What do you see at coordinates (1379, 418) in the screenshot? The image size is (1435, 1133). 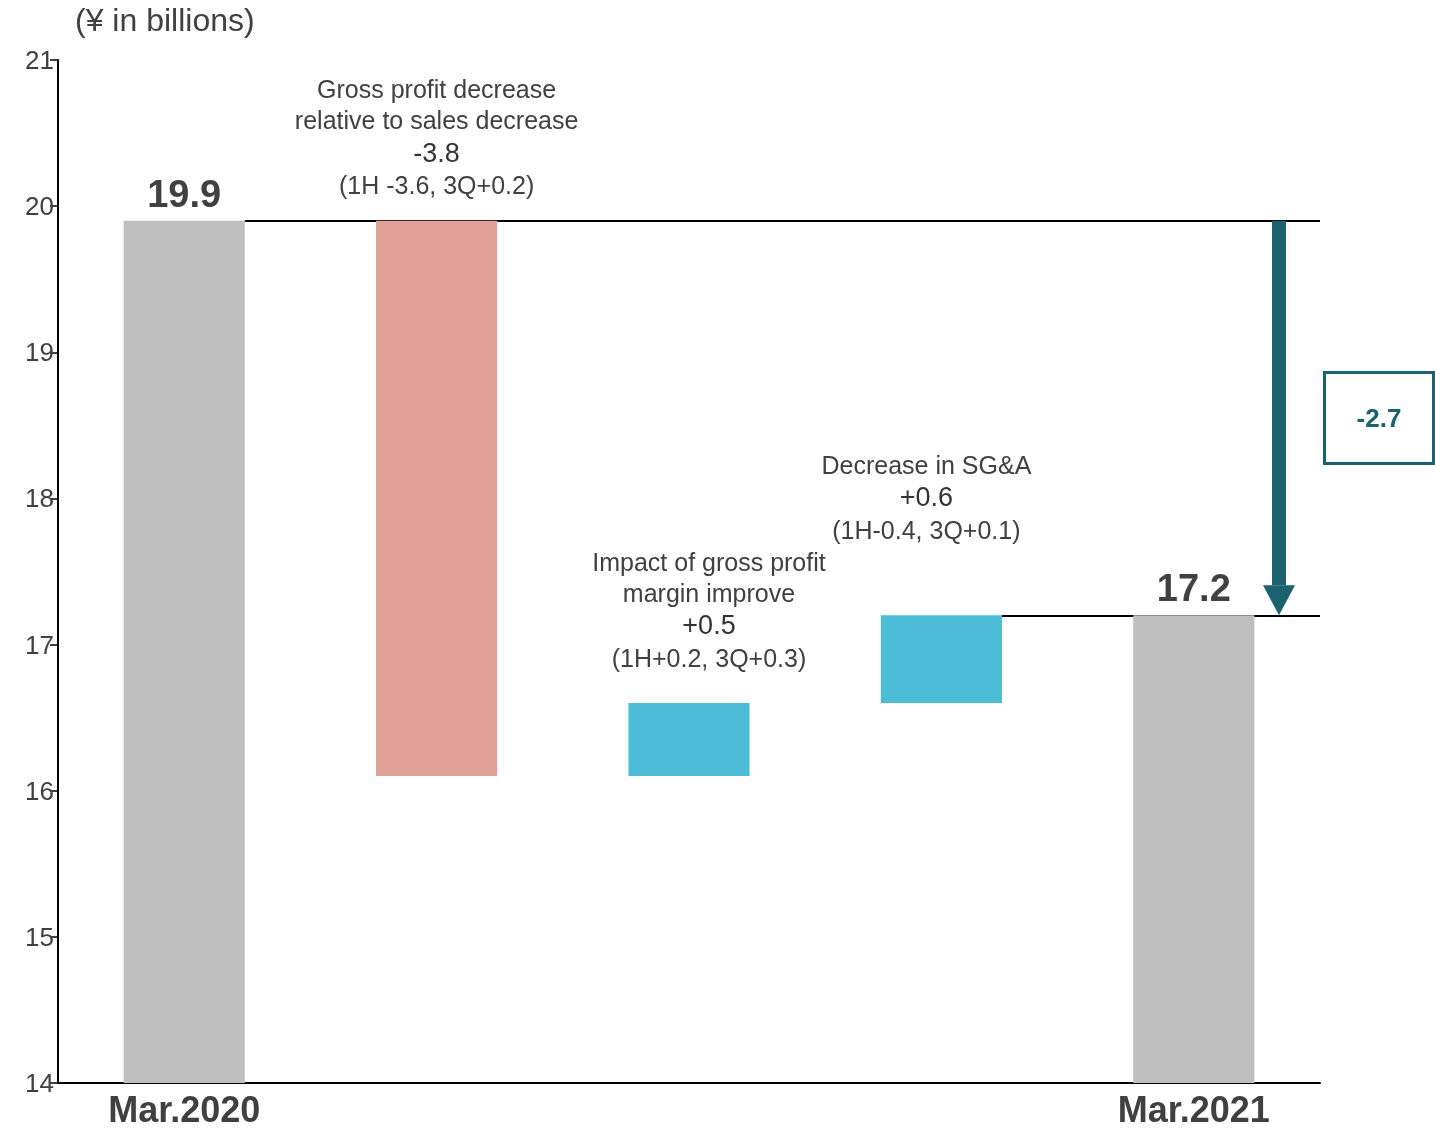 I see `label-box: -2.7` at bounding box center [1379, 418].